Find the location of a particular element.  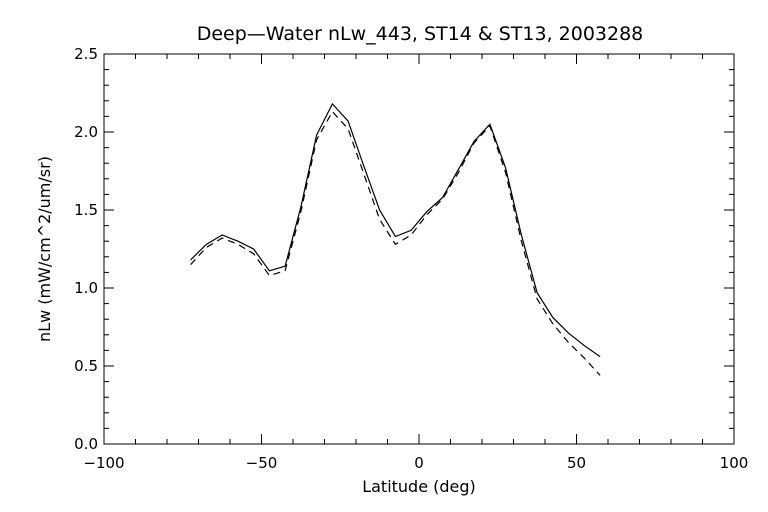

y-tick-label: 2.0 is located at coordinates (86, 132).